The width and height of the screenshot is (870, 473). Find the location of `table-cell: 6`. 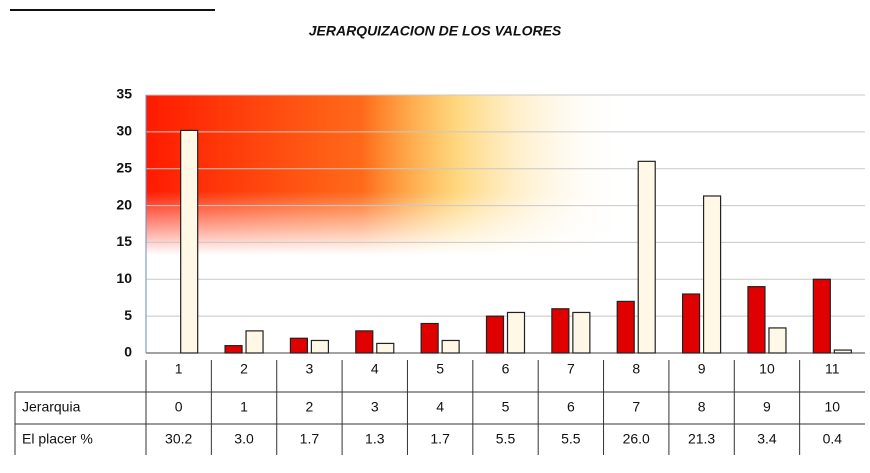

table-cell: 6 is located at coordinates (571, 407).